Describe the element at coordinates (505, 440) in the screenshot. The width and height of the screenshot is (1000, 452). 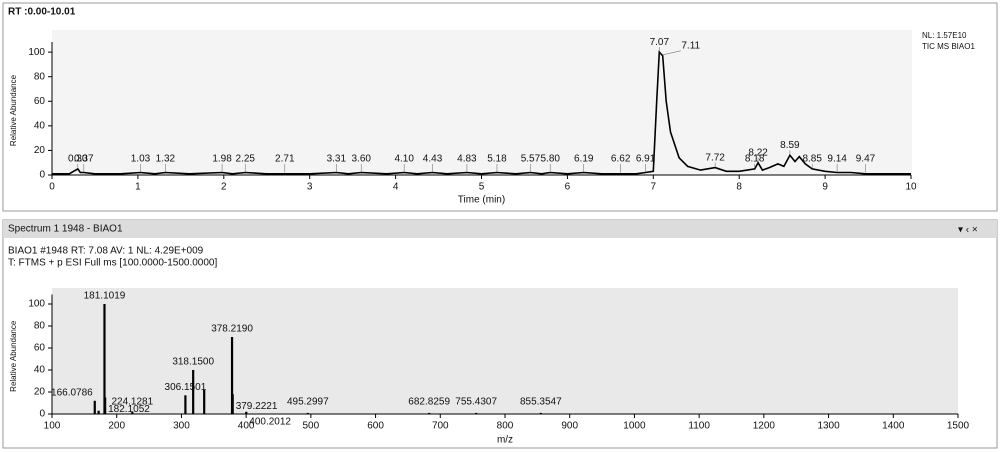
I see `x-axis-label: m/z` at that location.